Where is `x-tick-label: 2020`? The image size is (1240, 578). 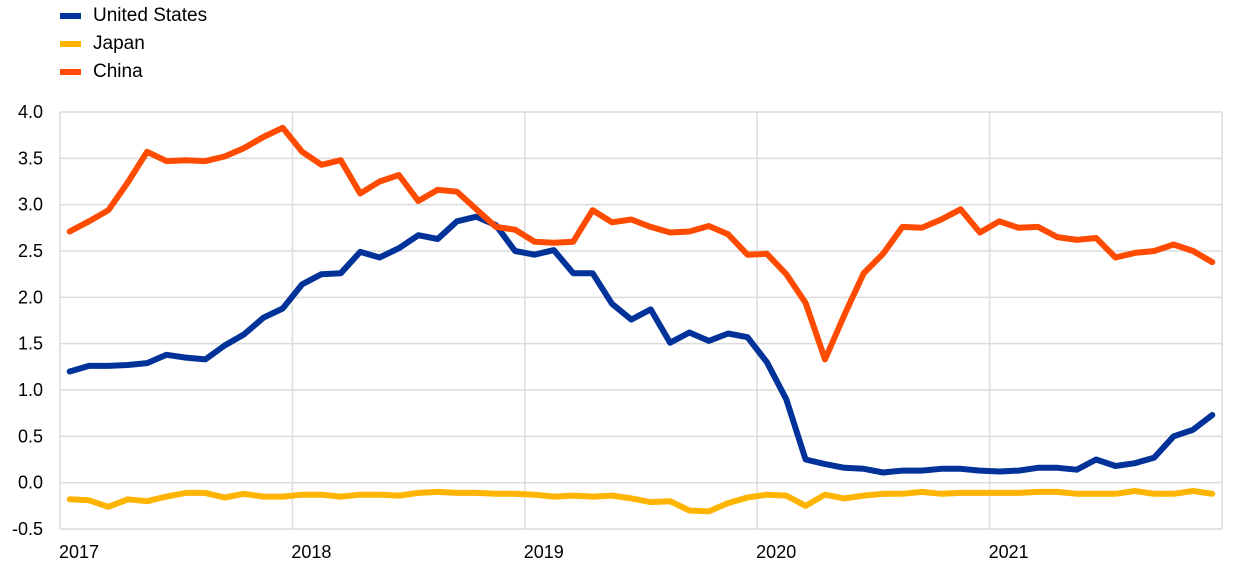
x-tick-label: 2020 is located at coordinates (776, 552).